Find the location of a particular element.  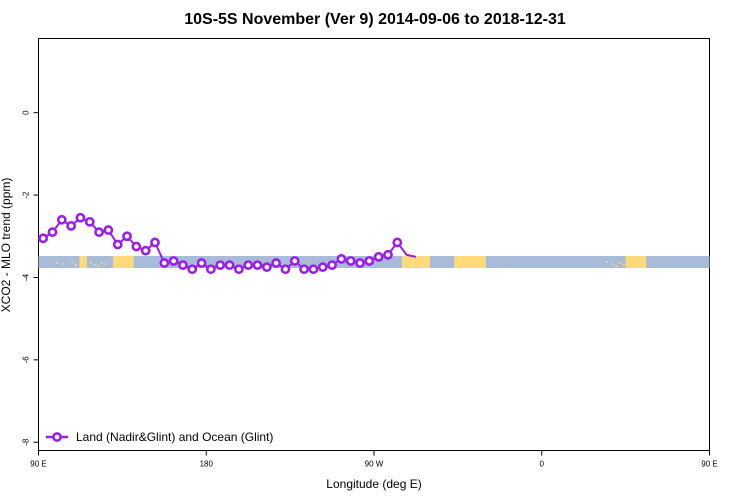

series-line is located at coordinates (290, 255).